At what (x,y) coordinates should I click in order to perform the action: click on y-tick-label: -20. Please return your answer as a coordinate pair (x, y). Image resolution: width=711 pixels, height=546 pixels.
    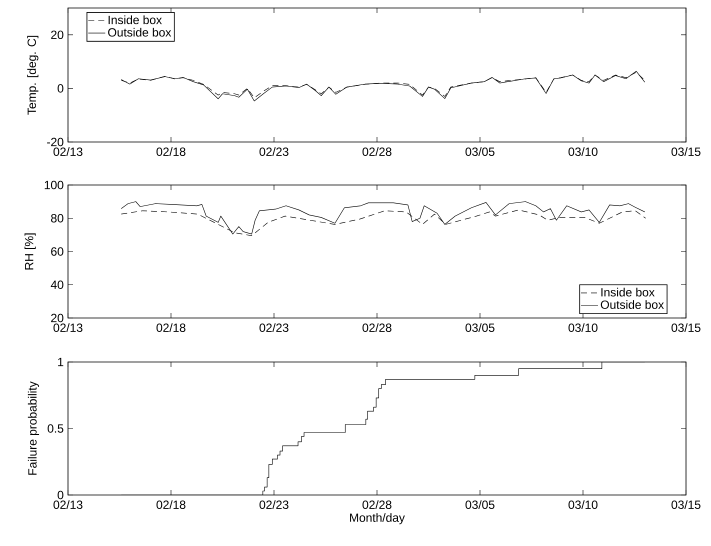
    Looking at the image, I should click on (55, 142).